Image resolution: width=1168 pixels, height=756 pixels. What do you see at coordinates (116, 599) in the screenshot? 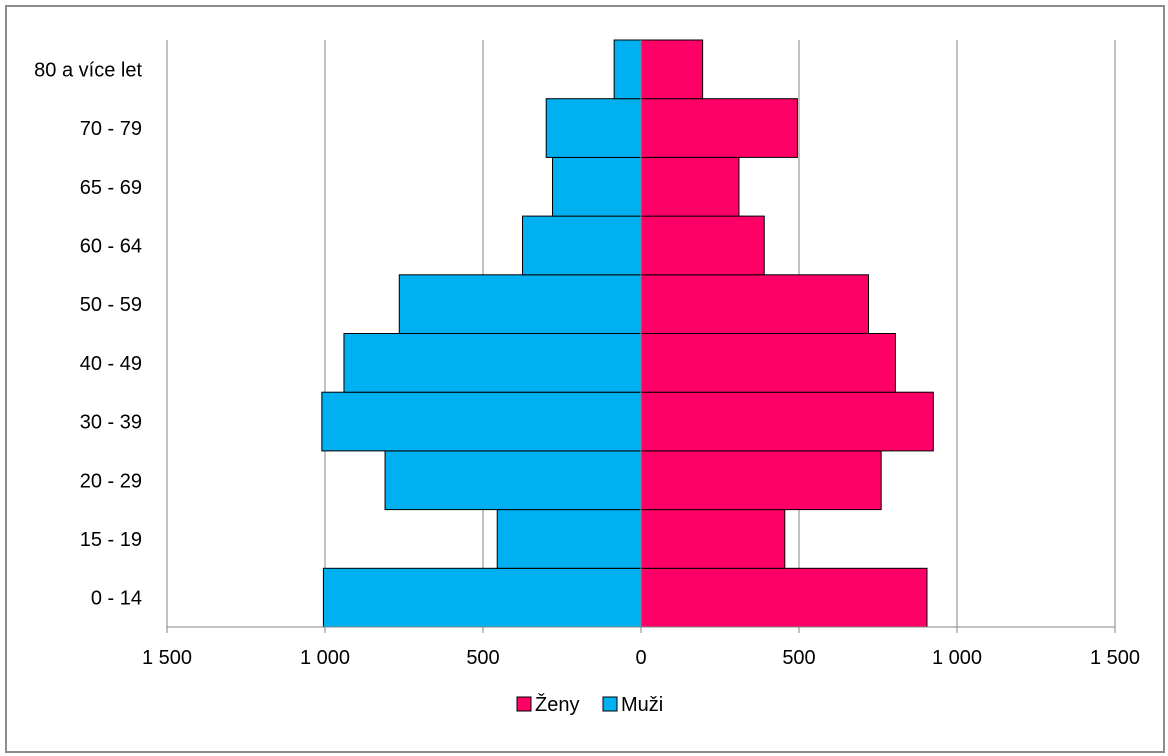
I see `category-label: 0 - 14` at bounding box center [116, 599].